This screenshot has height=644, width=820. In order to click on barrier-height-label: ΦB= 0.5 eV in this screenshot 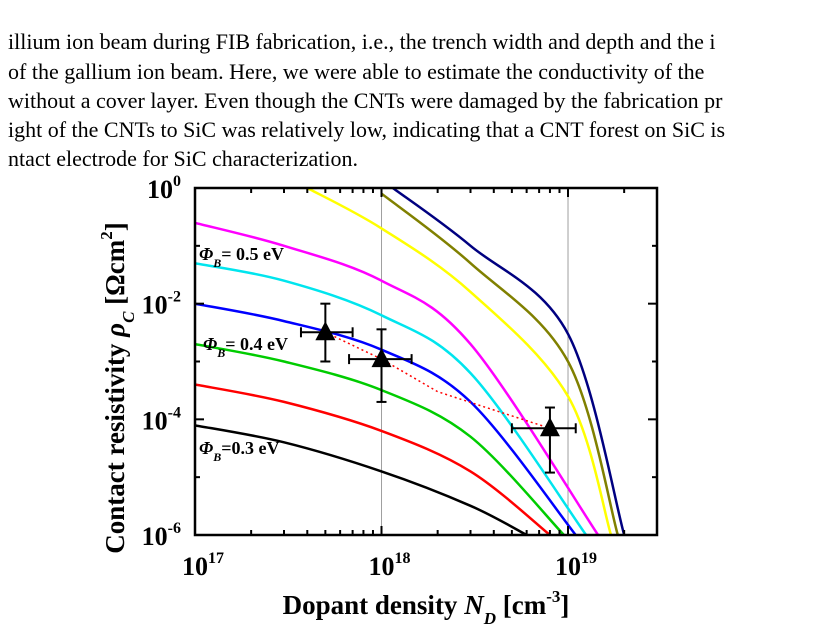, I will do `click(241, 257)`.